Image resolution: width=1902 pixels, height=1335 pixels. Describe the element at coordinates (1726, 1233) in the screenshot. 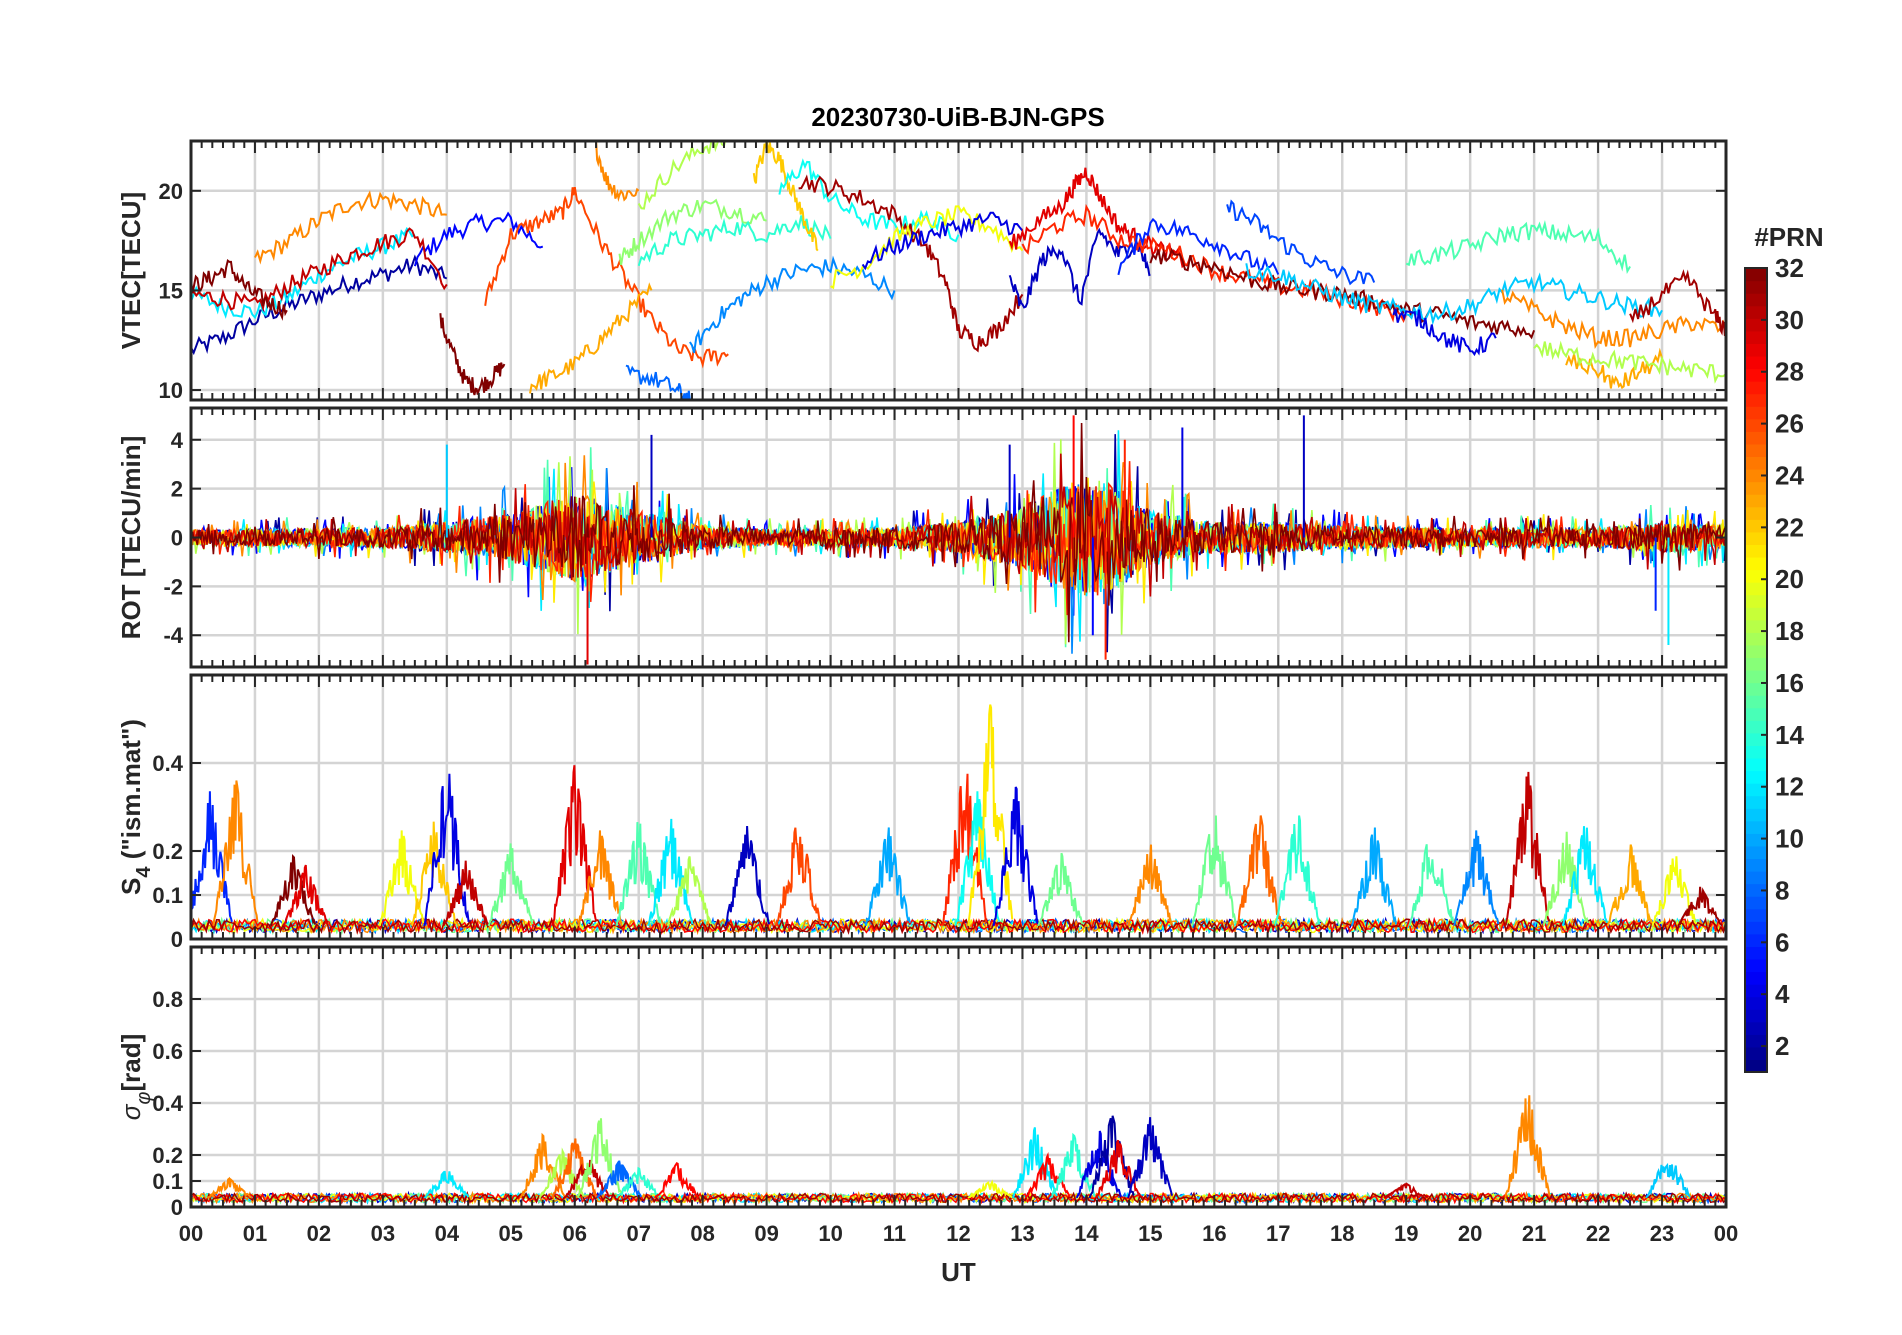

I see `x-tick-label: 00` at that location.